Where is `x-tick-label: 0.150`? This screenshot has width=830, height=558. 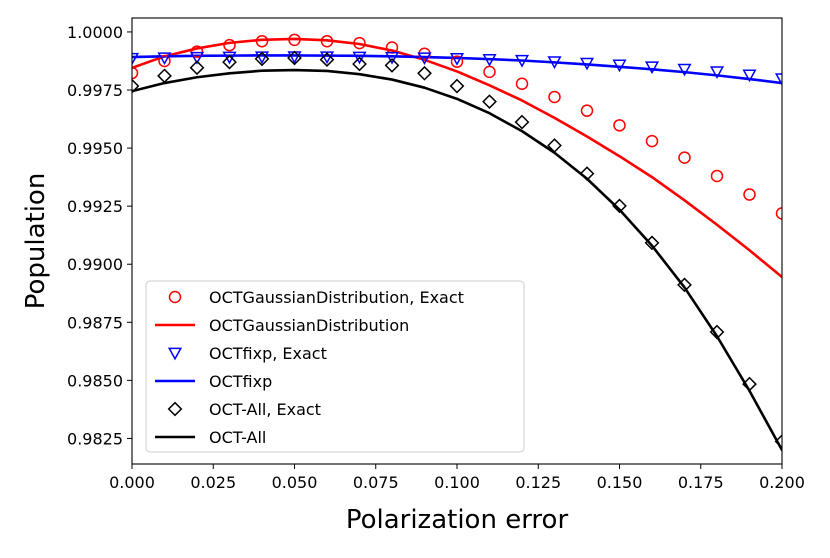
x-tick-label: 0.150 is located at coordinates (620, 482).